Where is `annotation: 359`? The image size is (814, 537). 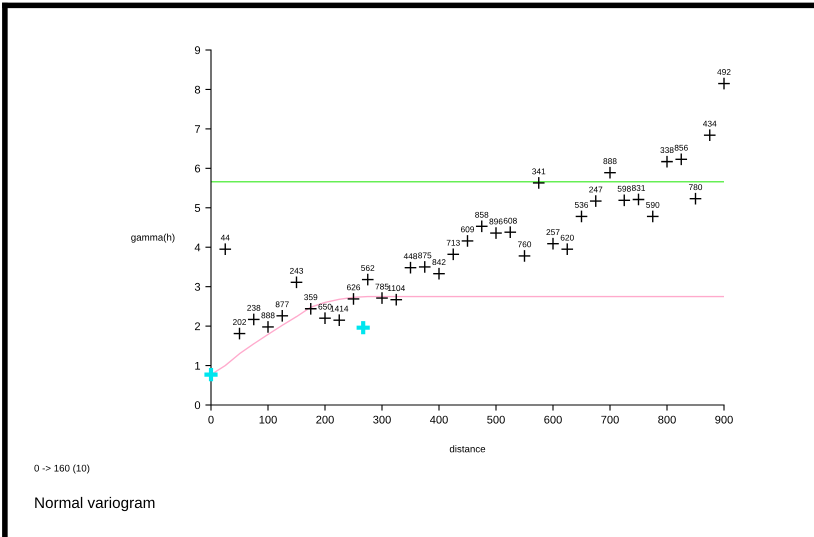
annotation: 359 is located at coordinates (311, 297).